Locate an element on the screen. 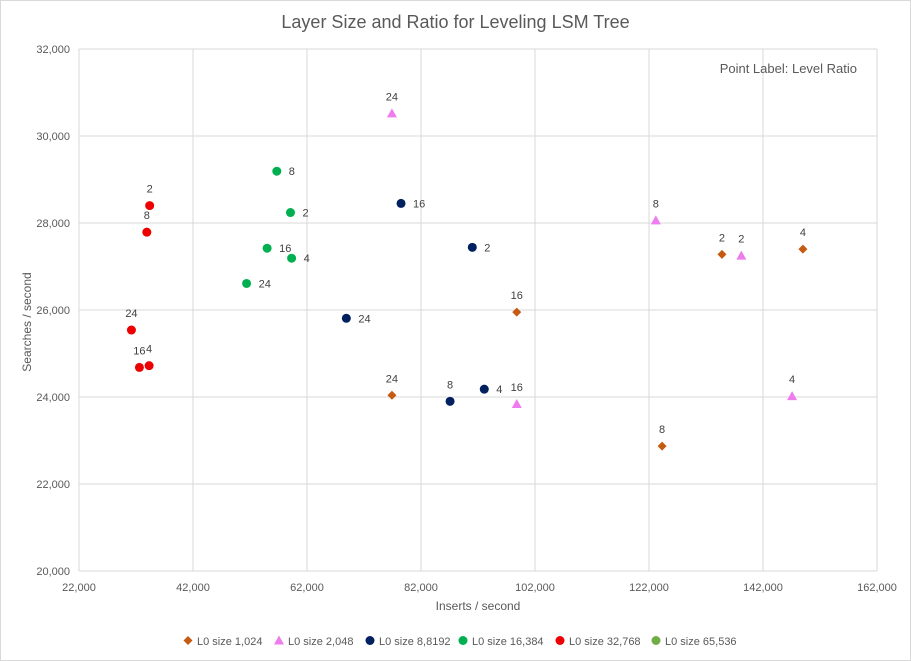  y-tick-label: 30,000 is located at coordinates (53, 137).